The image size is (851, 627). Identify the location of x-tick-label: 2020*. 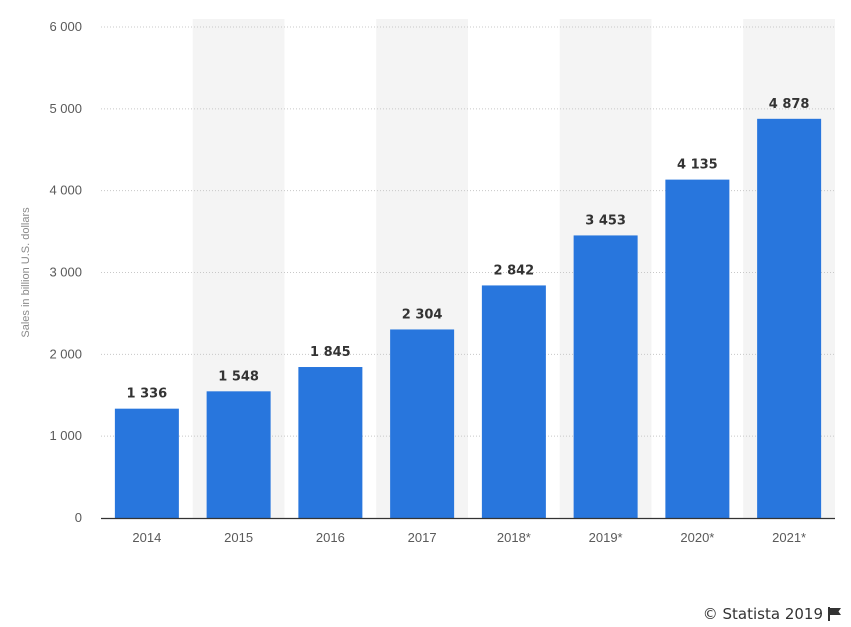
(697, 537).